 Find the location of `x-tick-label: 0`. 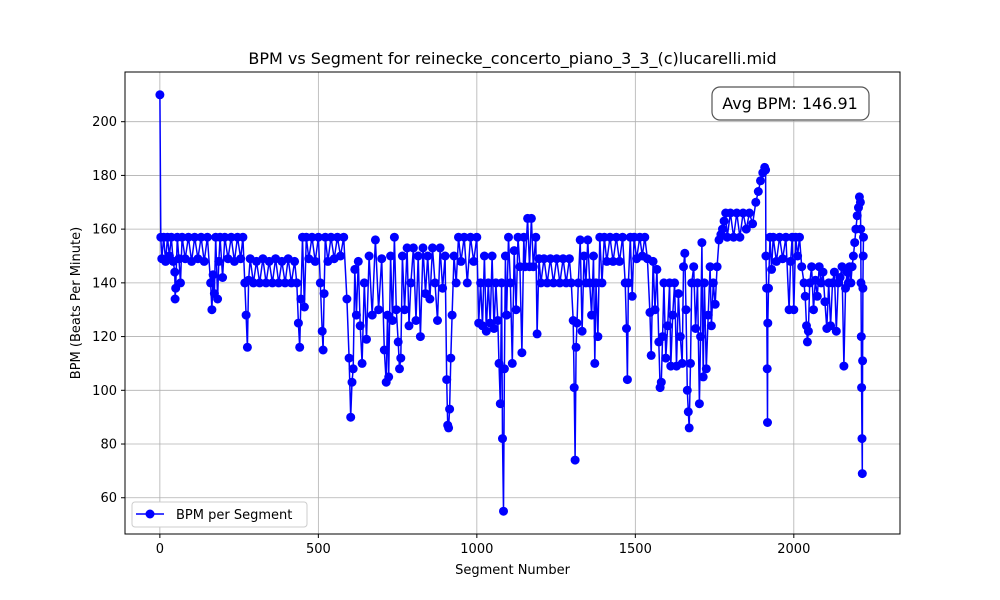

x-tick-label: 0 is located at coordinates (160, 549).